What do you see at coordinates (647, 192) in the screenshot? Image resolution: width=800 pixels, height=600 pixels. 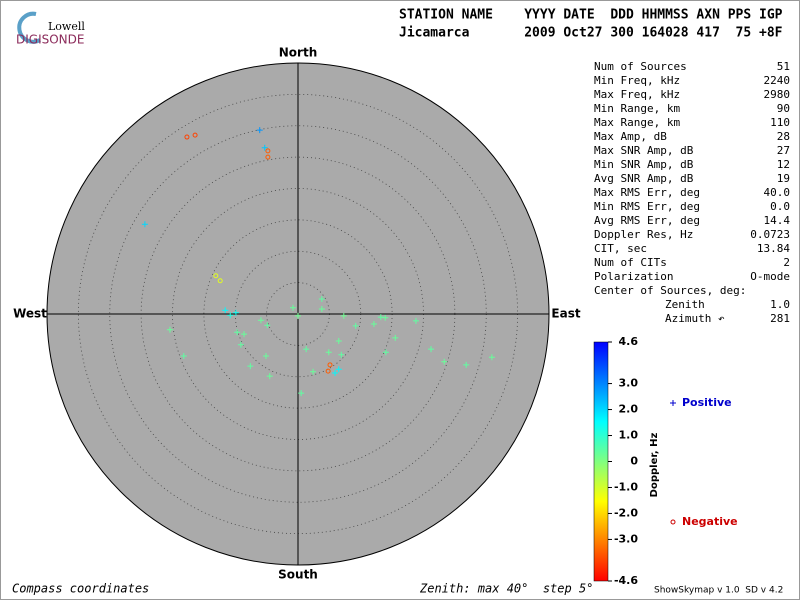 I see `stat-label: Max RMS Err, deg` at bounding box center [647, 192].